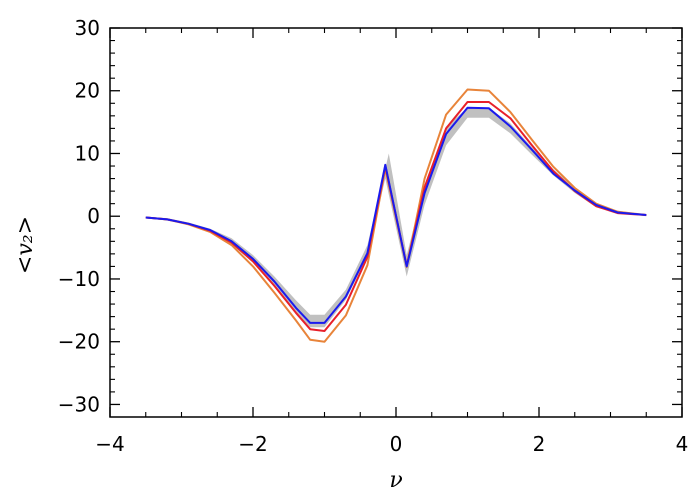 The height and width of the screenshot is (500, 700). What do you see at coordinates (539, 444) in the screenshot?
I see `x-tick-label: 2` at bounding box center [539, 444].